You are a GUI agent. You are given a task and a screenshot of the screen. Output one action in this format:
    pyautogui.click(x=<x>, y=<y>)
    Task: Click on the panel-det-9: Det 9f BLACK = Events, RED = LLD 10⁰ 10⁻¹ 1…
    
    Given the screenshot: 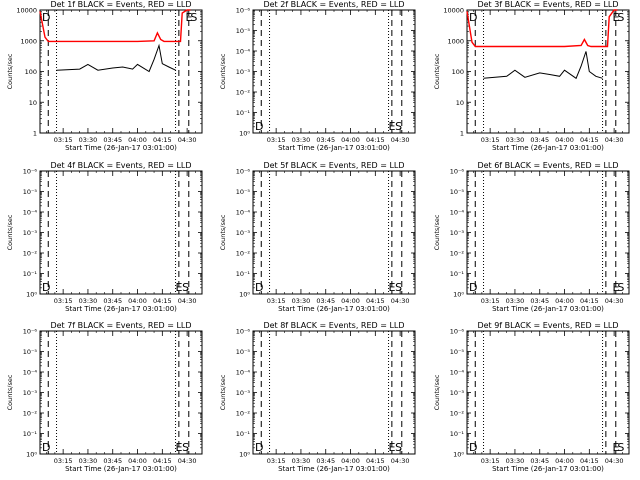 What is the action you would take?
    pyautogui.click(x=531, y=397)
    